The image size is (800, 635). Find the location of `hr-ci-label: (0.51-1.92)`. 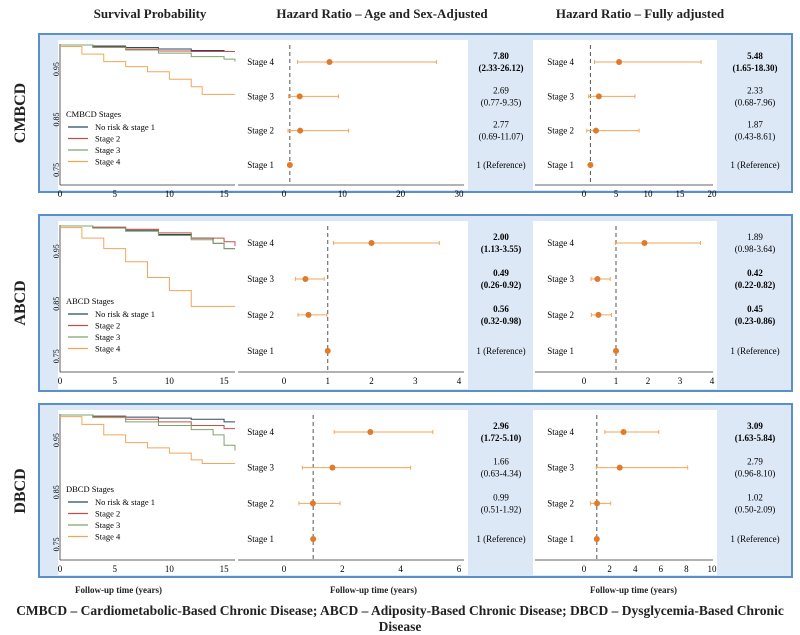

hr-ci-label: (0.51-1.92) is located at coordinates (501, 509).